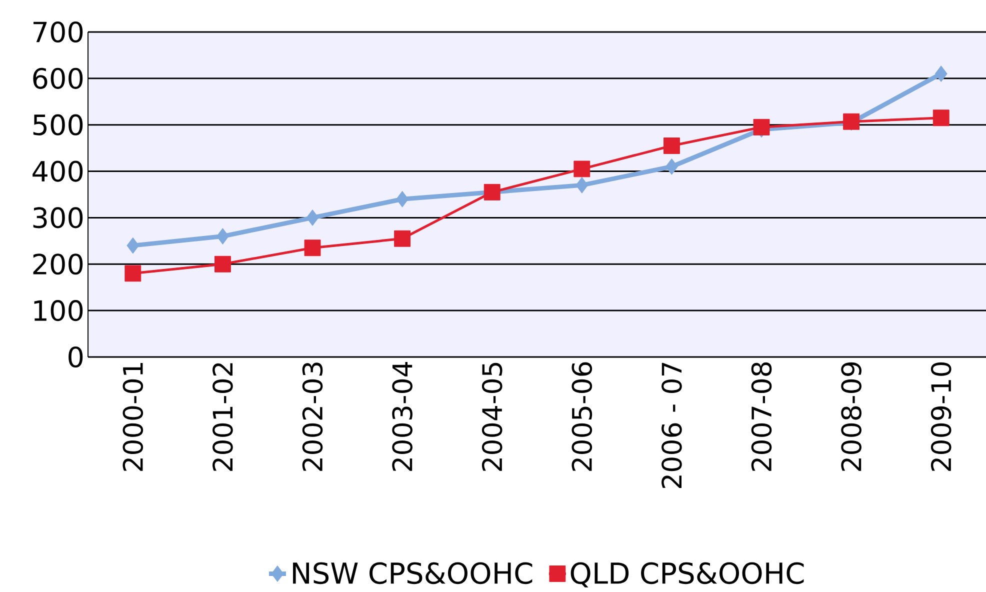 This screenshot has width=986, height=592. I want to click on y-tick-label: 200, so click(58, 264).